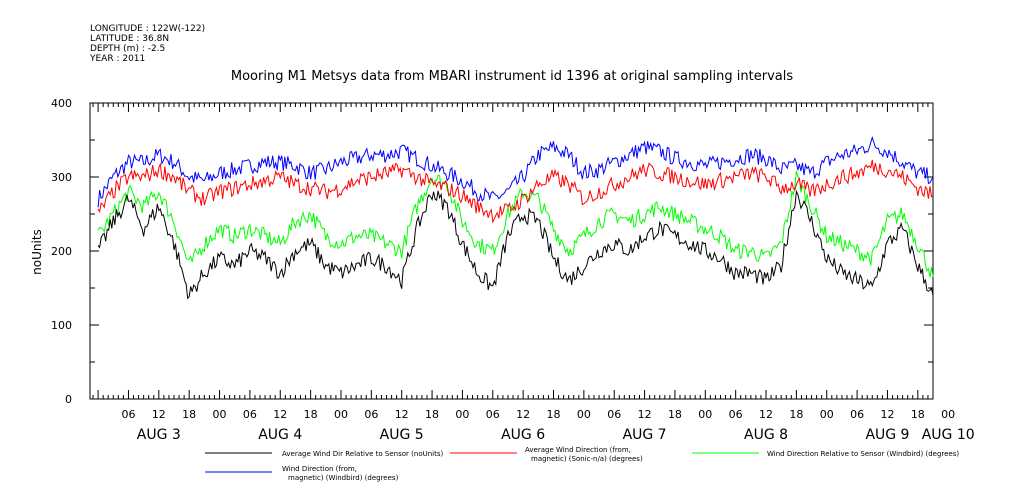  Describe the element at coordinates (127, 49) in the screenshot. I see `meta-depth: DEPTH (m) : -2.5` at that location.